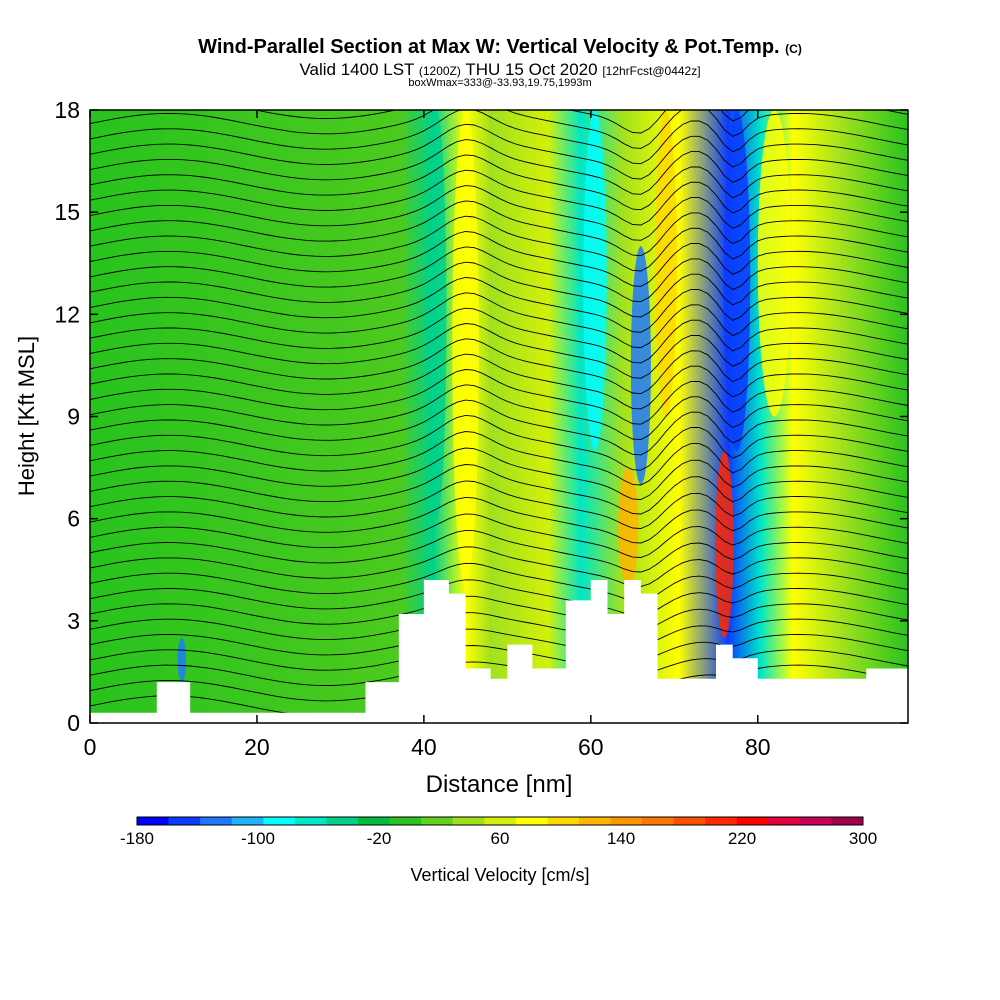 The width and height of the screenshot is (1000, 1000). I want to click on x-tick-label: 20, so click(257, 747).